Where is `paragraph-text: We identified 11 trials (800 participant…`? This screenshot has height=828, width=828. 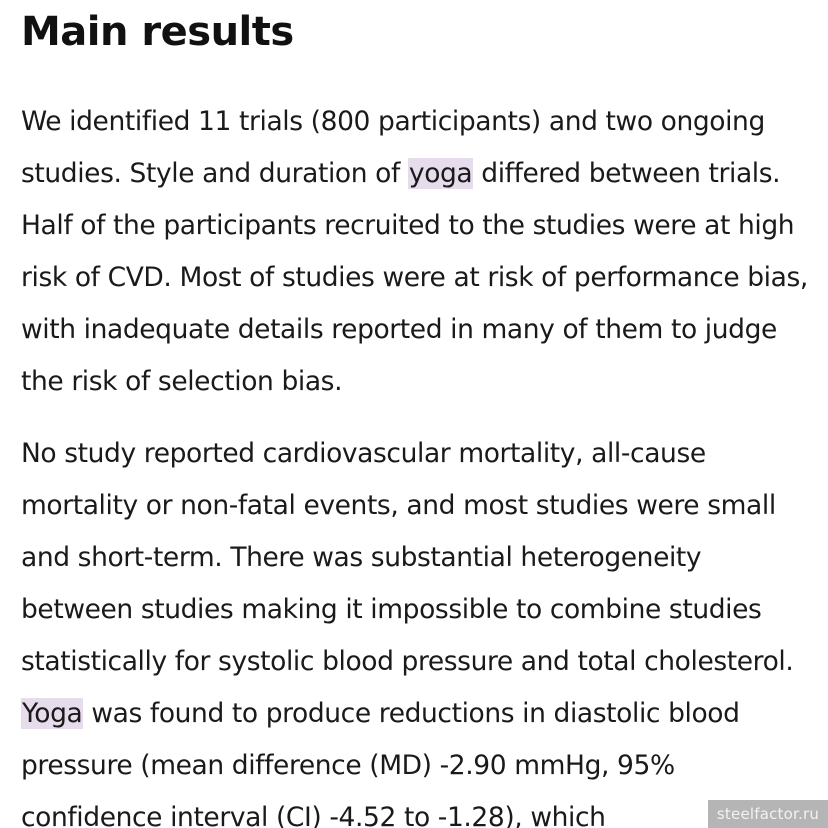
paragraph-text: We identified 11 trials (800 participant… is located at coordinates (393, 147).